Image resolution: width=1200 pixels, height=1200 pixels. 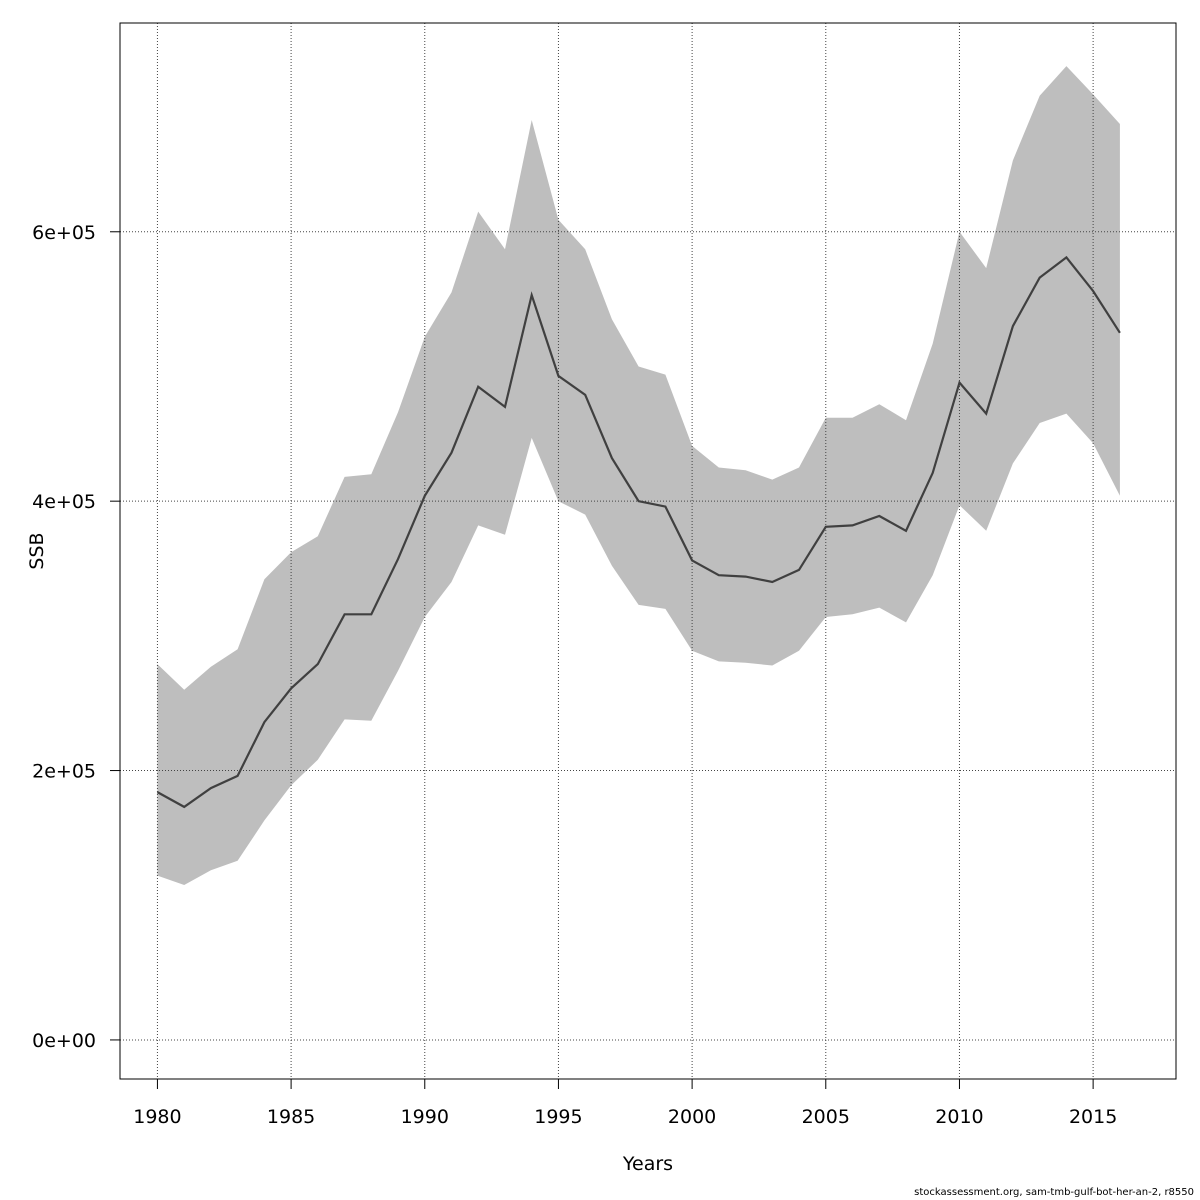 I want to click on x-tick-label: 1985, so click(x=291, y=1117).